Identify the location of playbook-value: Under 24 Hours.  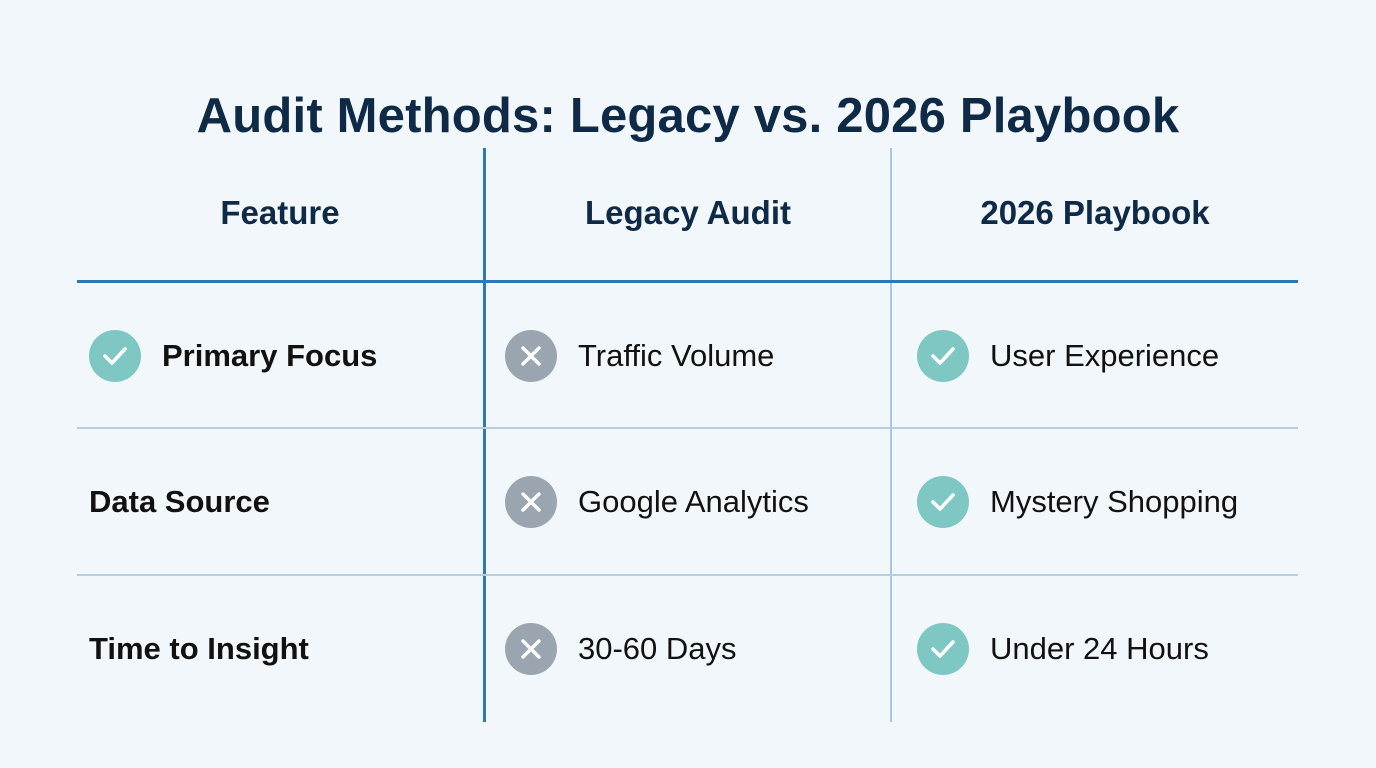
(1099, 648).